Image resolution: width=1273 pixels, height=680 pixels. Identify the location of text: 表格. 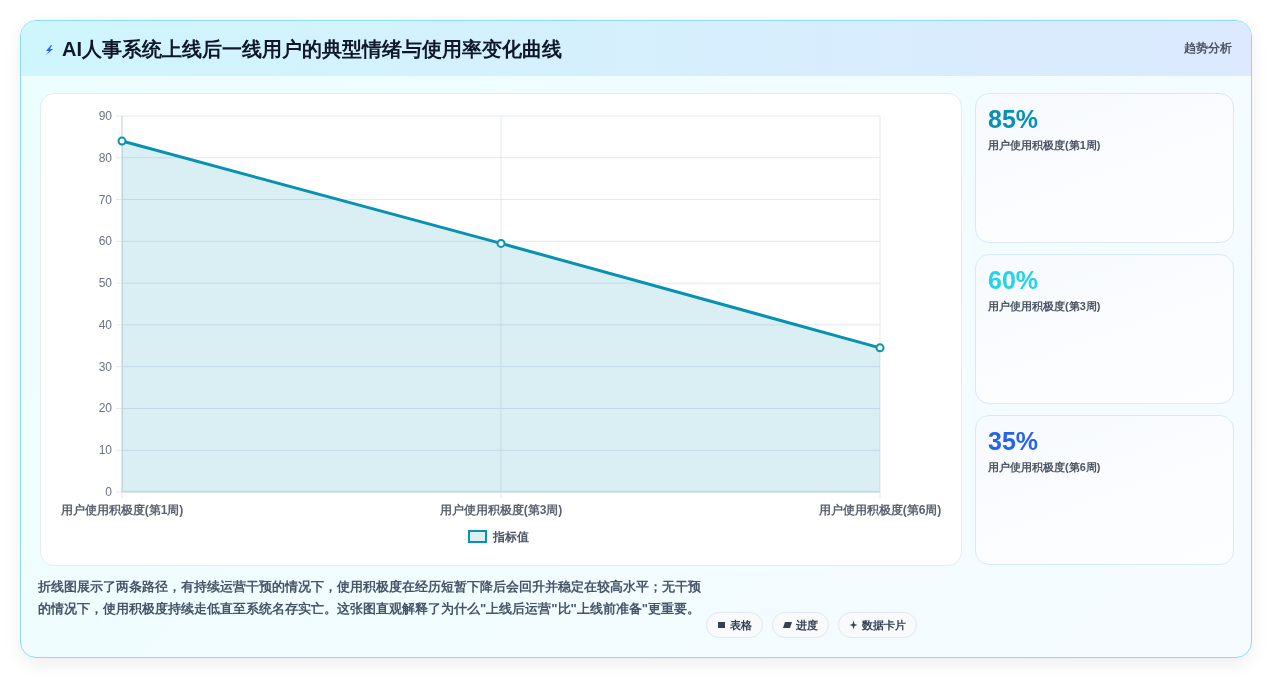
(741, 625).